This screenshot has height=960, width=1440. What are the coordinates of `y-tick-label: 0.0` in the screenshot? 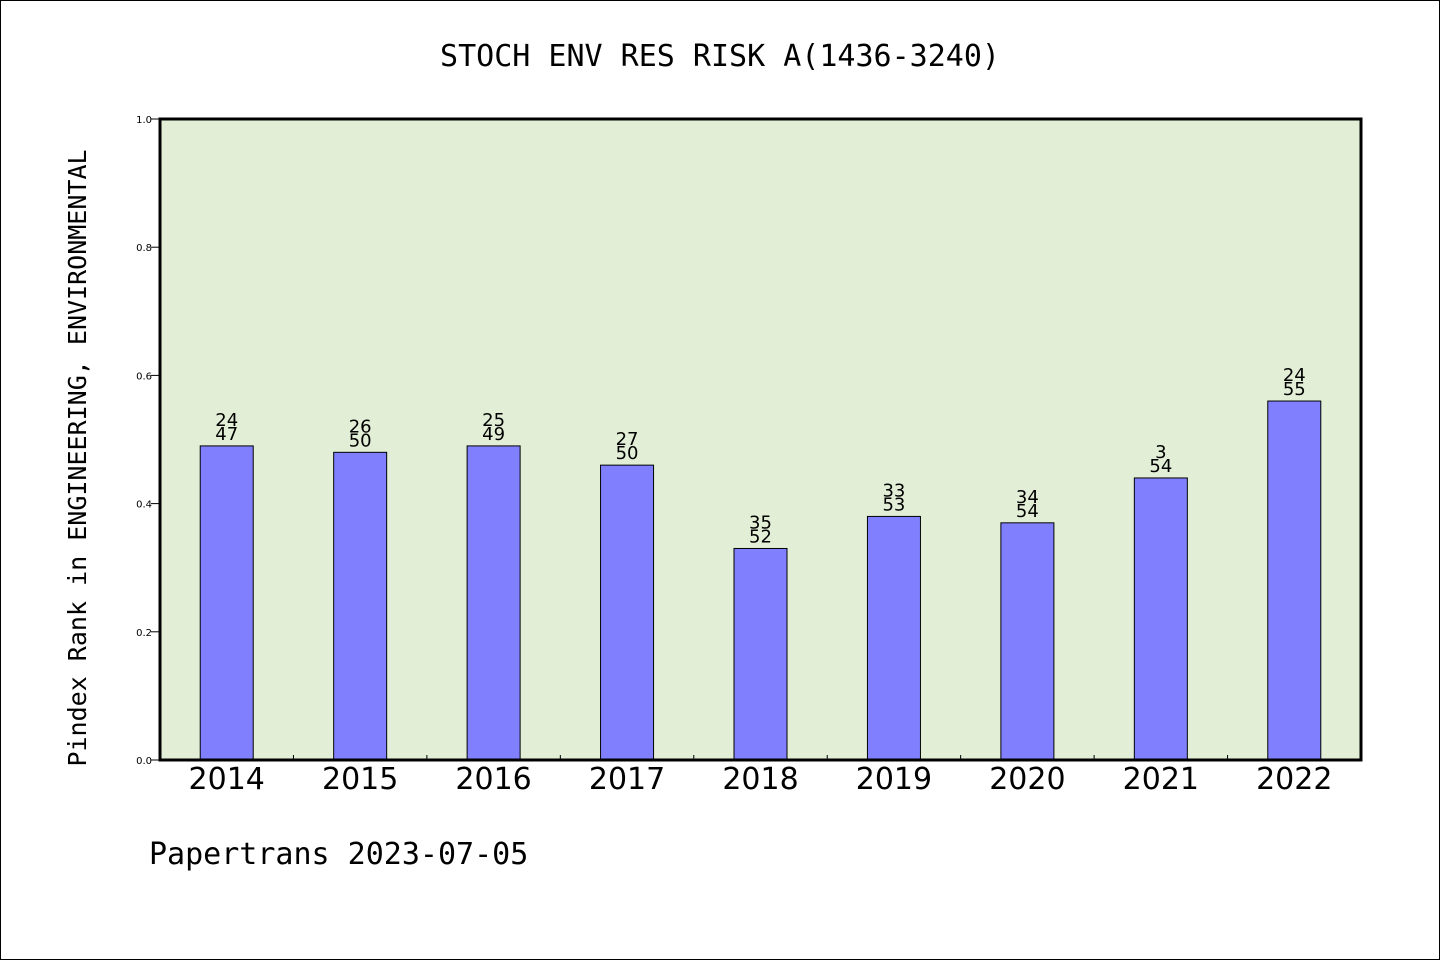 It's located at (144, 761).